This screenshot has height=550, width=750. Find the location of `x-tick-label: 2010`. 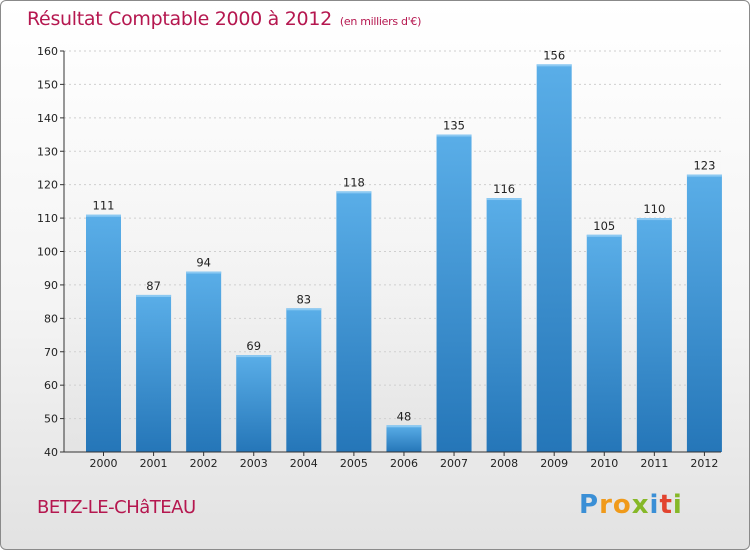

x-tick-label: 2010 is located at coordinates (604, 463).